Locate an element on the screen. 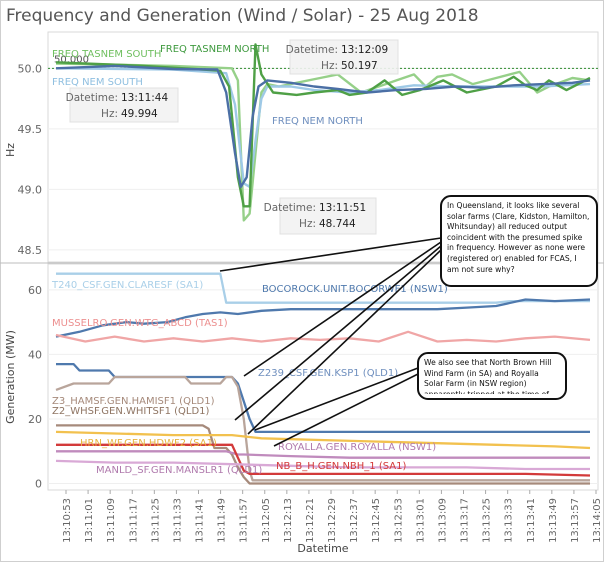 This screenshot has height=562, width=604. x-tick-label: 13:13:01 is located at coordinates (420, 520).